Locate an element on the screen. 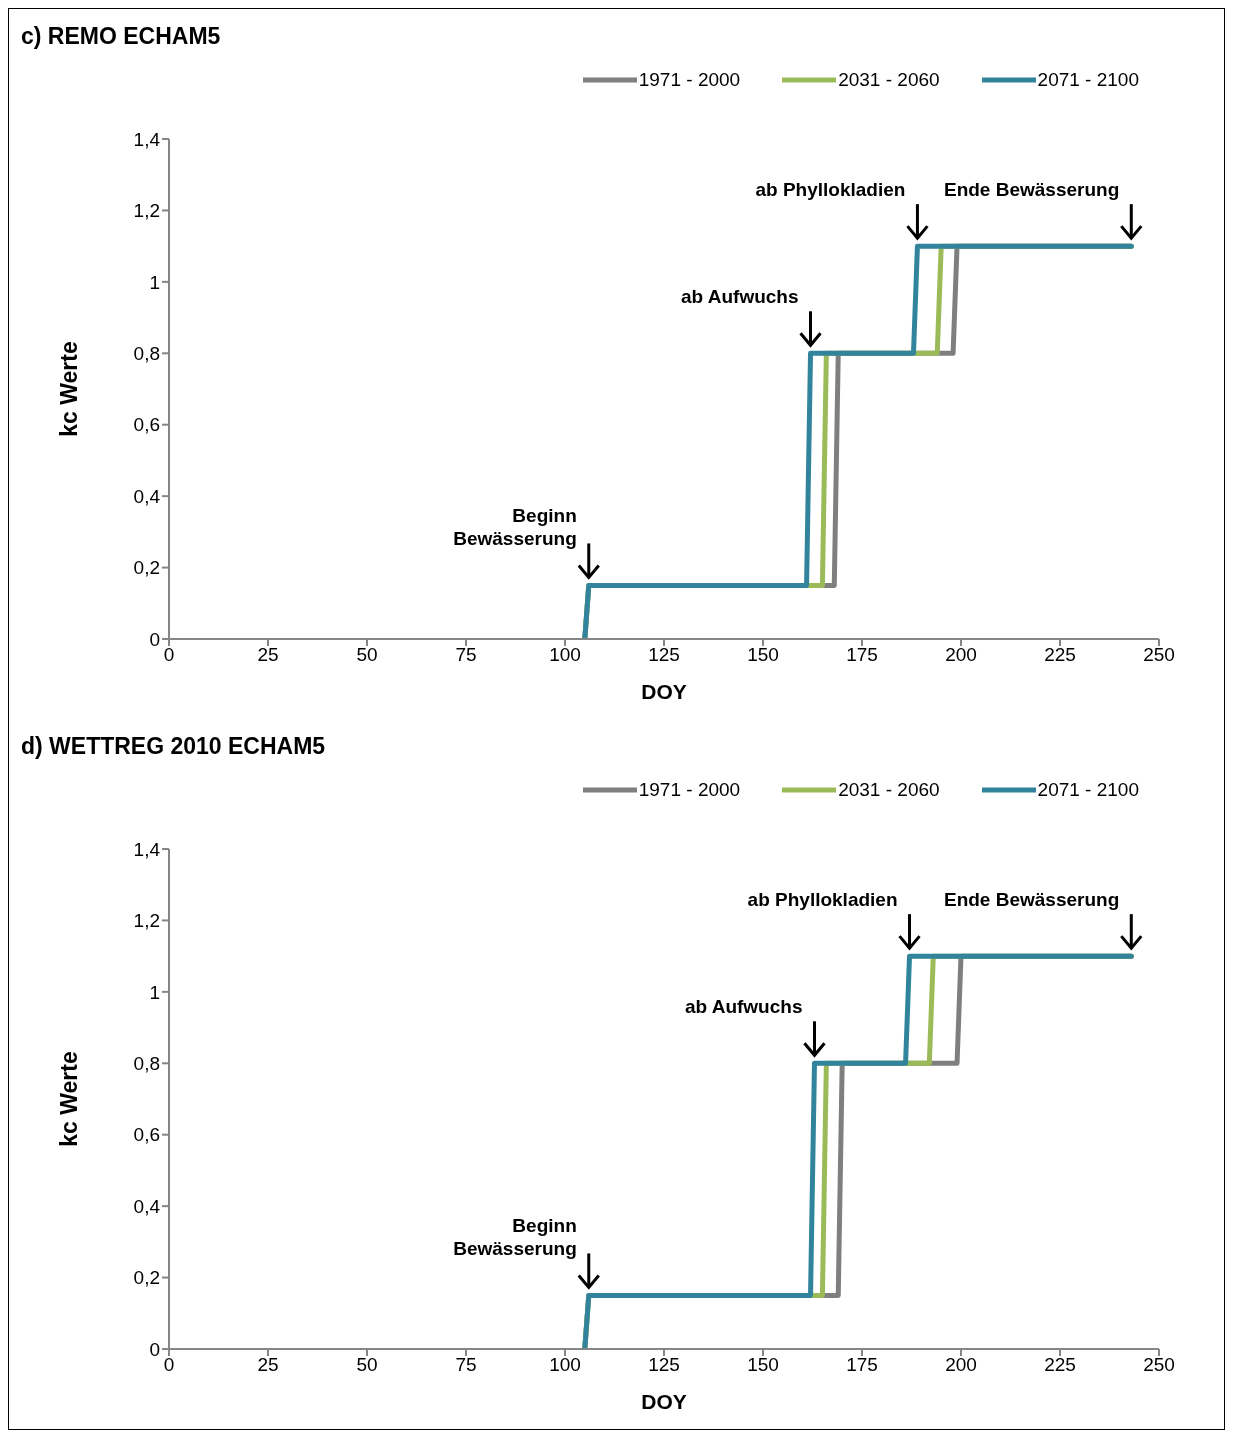 This screenshot has height=1436, width=1235. chart-title: d) WETTREG 2010 ECHAM5 is located at coordinates (173, 746).